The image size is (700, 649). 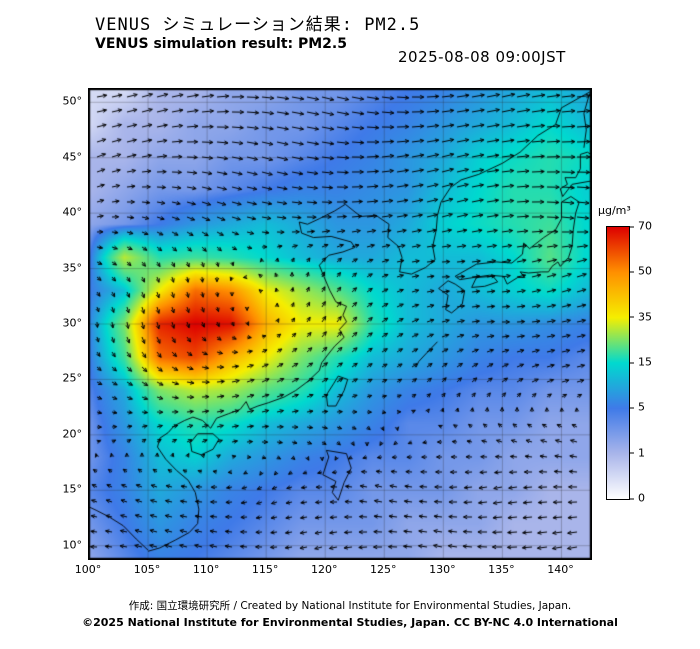 What do you see at coordinates (501, 569) in the screenshot?
I see `lon-tick-label: 135°` at bounding box center [501, 569].